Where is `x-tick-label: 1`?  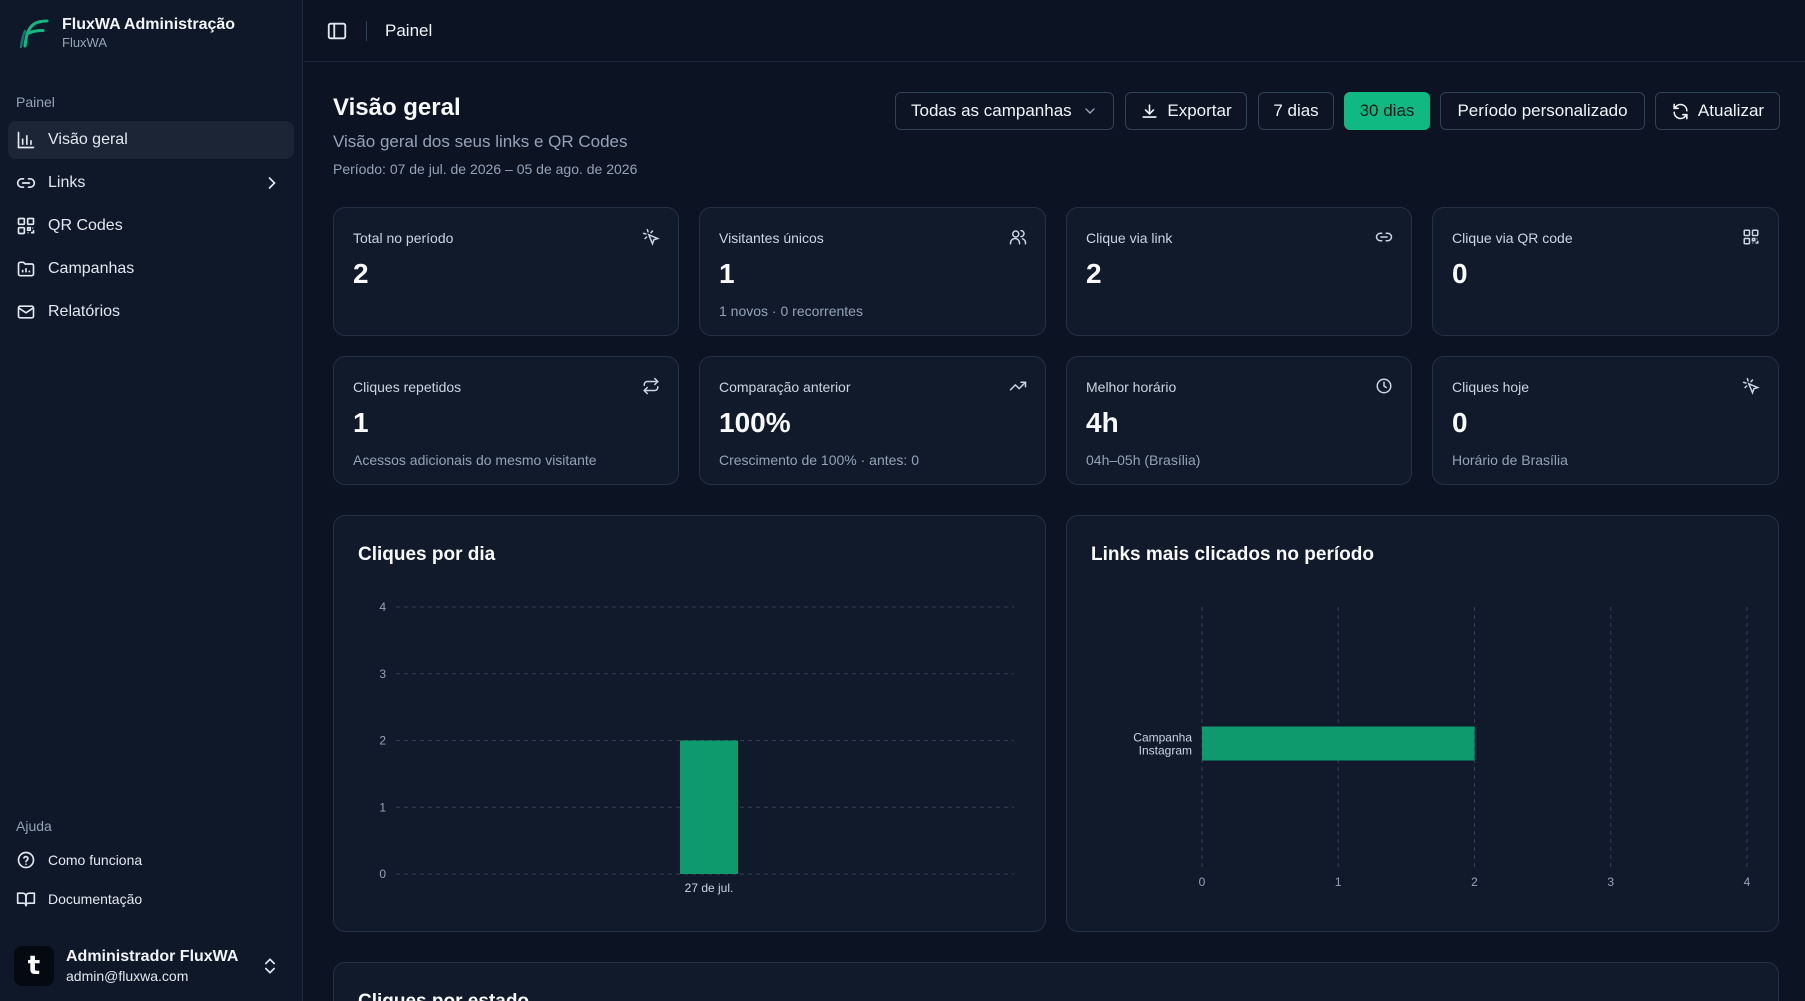 x-tick-label: 1 is located at coordinates (1338, 882).